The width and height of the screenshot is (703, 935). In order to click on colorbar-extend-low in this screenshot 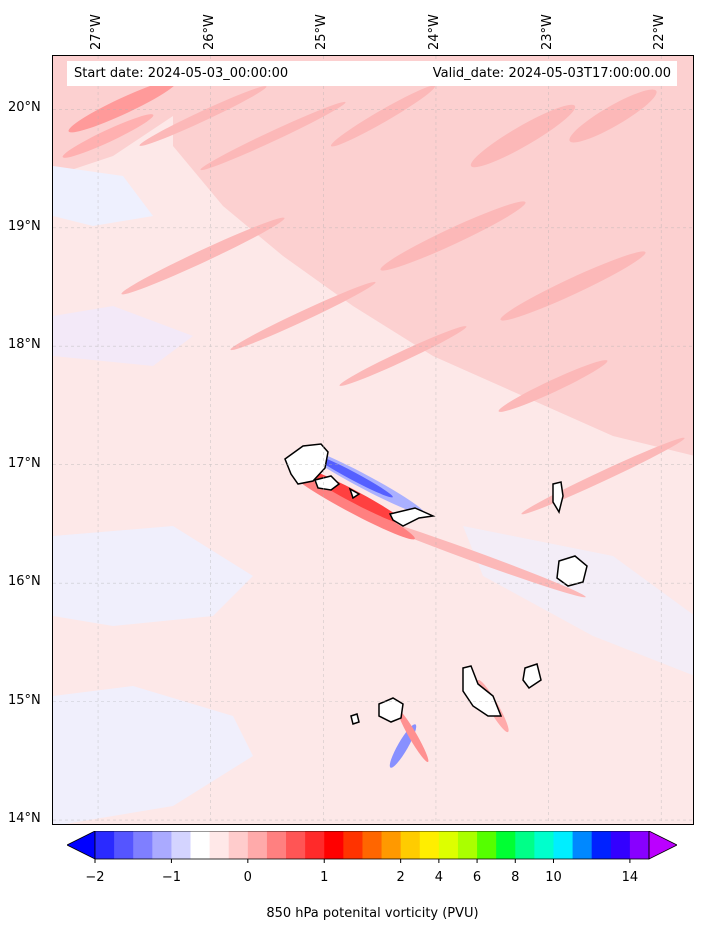, I will do `click(81, 845)`.